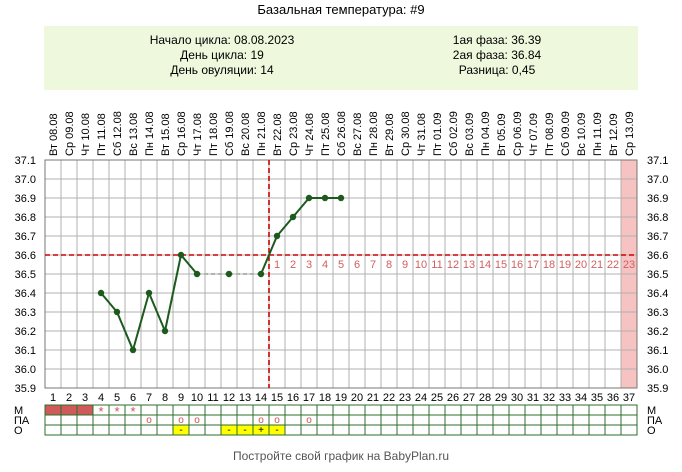  I want to click on luteal-day-label: 9, so click(405, 265).